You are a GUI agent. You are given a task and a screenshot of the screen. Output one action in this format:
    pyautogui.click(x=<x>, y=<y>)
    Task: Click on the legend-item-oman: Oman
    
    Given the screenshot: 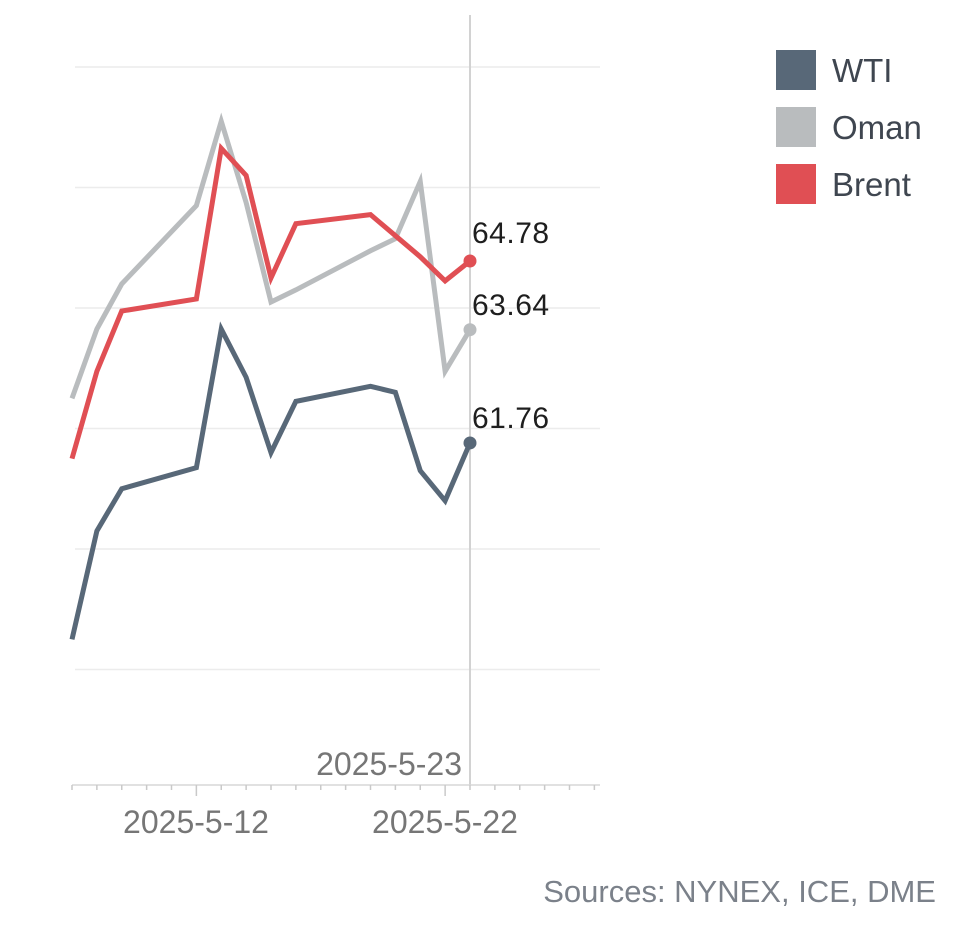 What is the action you would take?
    pyautogui.click(x=849, y=127)
    